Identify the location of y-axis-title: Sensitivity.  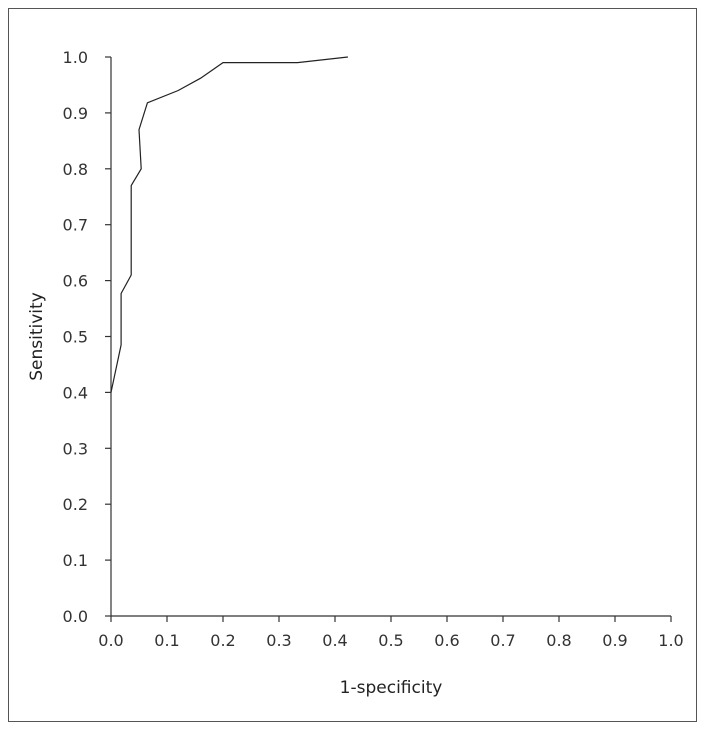
(37, 336).